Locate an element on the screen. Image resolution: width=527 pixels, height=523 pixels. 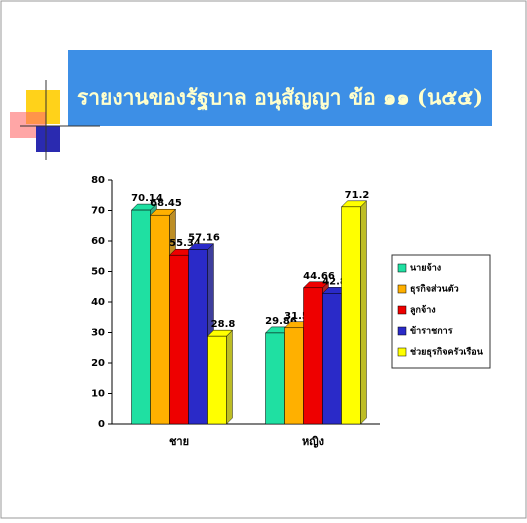
y-tick-label: 20 is located at coordinates (98, 363).